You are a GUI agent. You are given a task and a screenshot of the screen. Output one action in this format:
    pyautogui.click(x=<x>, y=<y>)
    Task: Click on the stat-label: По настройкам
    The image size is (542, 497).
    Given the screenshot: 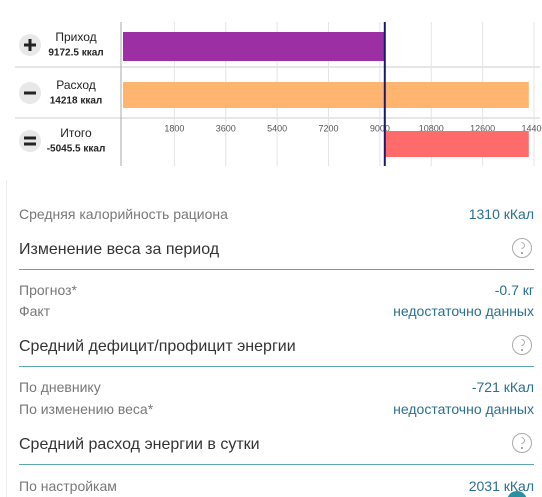 What is the action you would take?
    pyautogui.click(x=68, y=486)
    